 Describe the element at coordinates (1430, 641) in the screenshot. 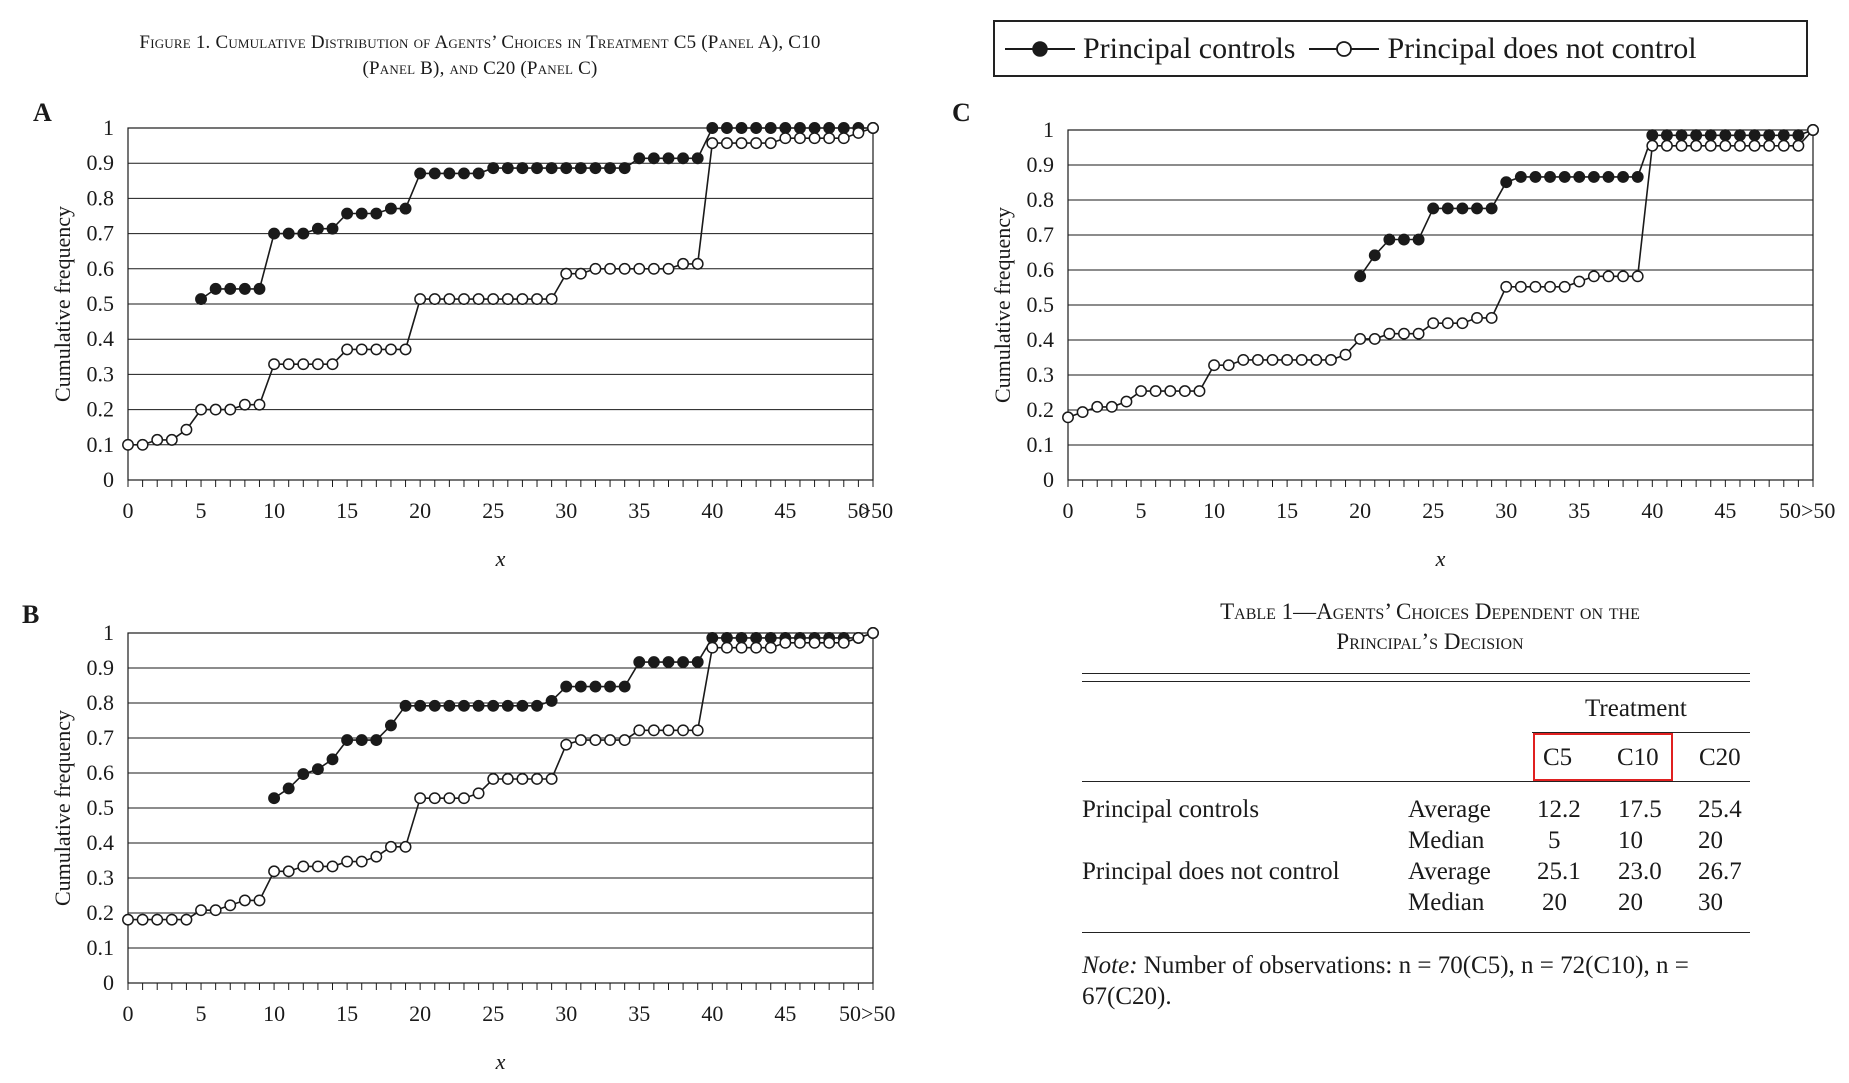

I see `table-title-line2: Principal’s Decision` at that location.